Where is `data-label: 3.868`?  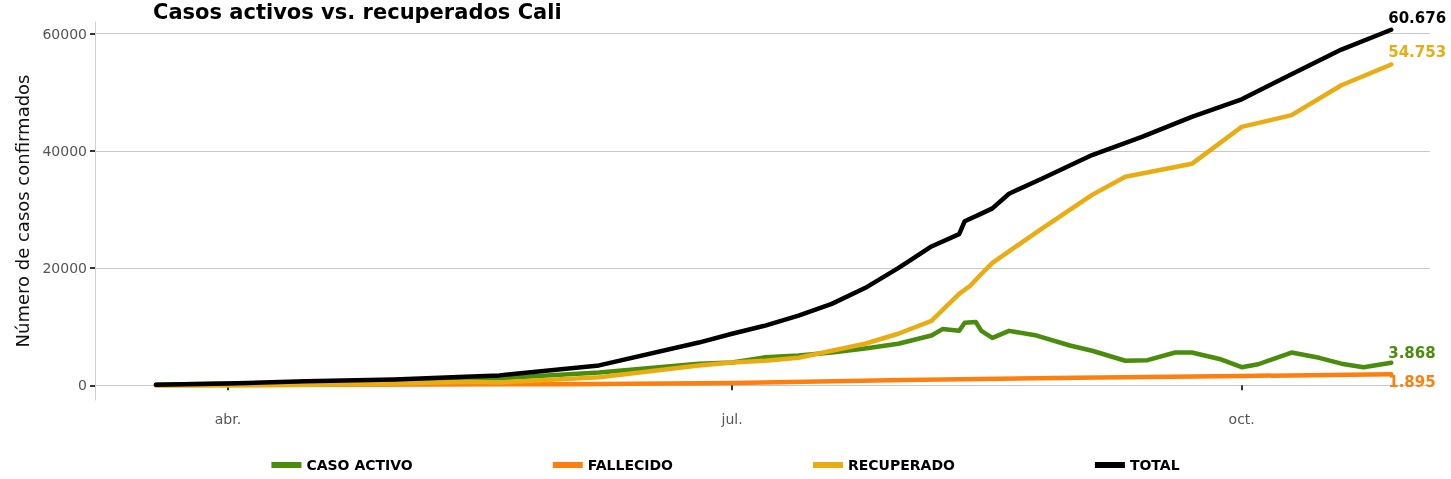
data-label: 3.868 is located at coordinates (1412, 352).